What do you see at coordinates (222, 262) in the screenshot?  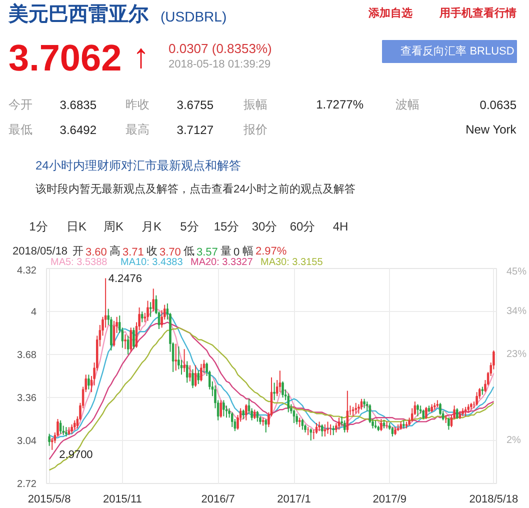 I see `text: MA20: 3.3327` at bounding box center [222, 262].